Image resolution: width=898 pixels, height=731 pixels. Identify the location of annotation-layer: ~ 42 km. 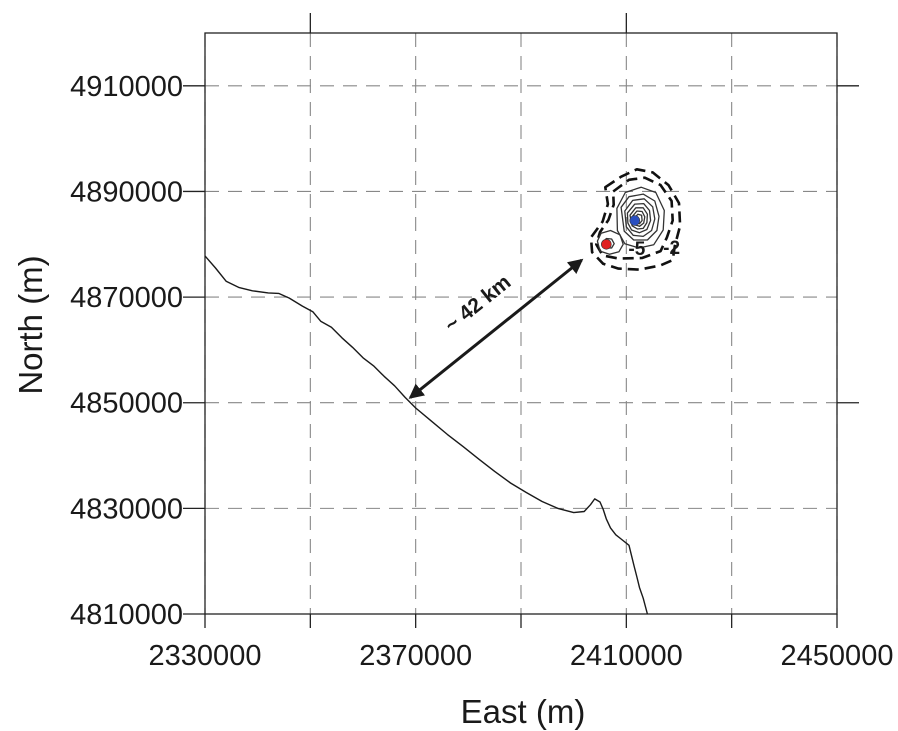
(496, 328).